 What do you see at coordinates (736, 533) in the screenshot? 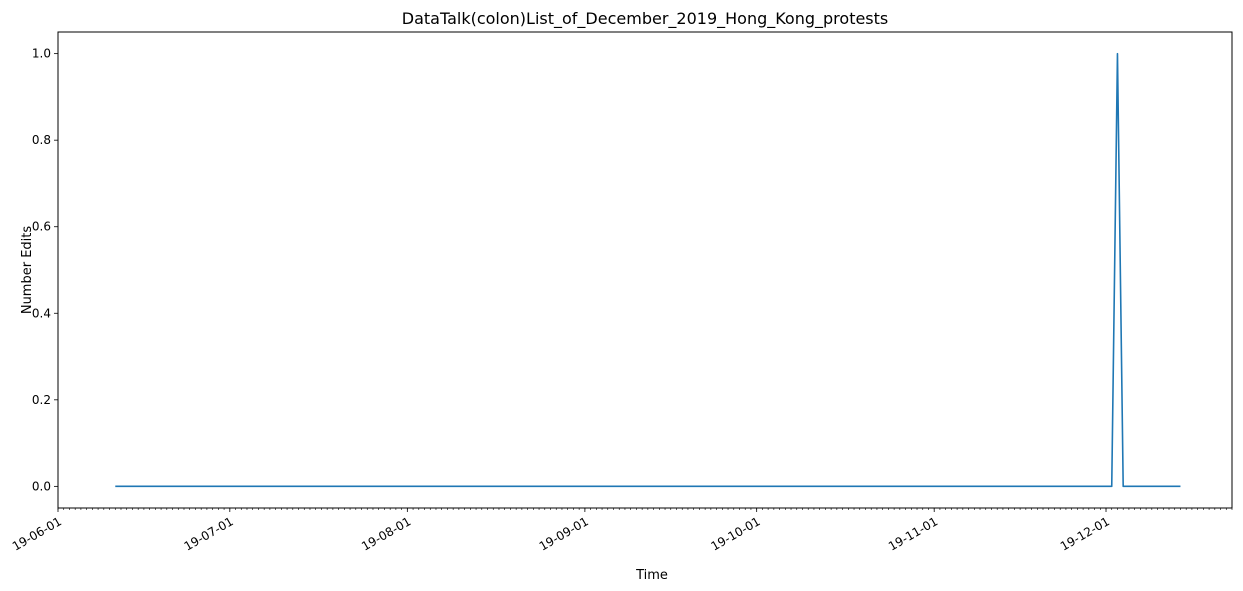
I see `x-tick-label: 19-10-01` at bounding box center [736, 533].